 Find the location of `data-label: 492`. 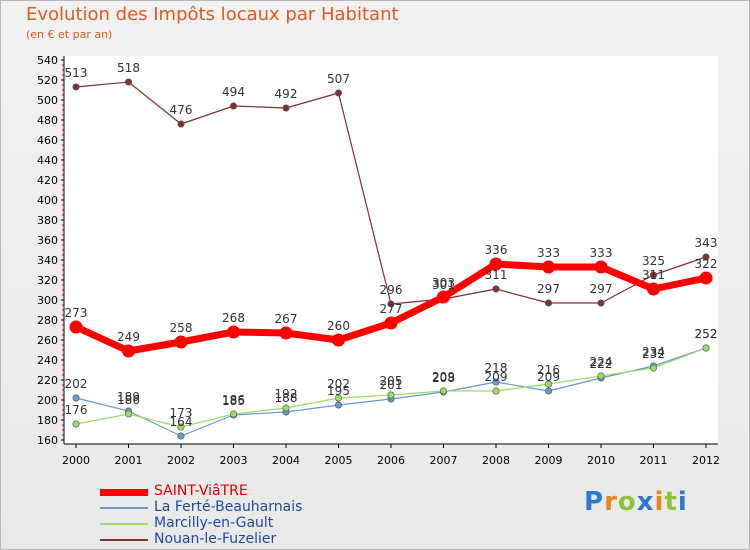

data-label: 492 is located at coordinates (286, 94).